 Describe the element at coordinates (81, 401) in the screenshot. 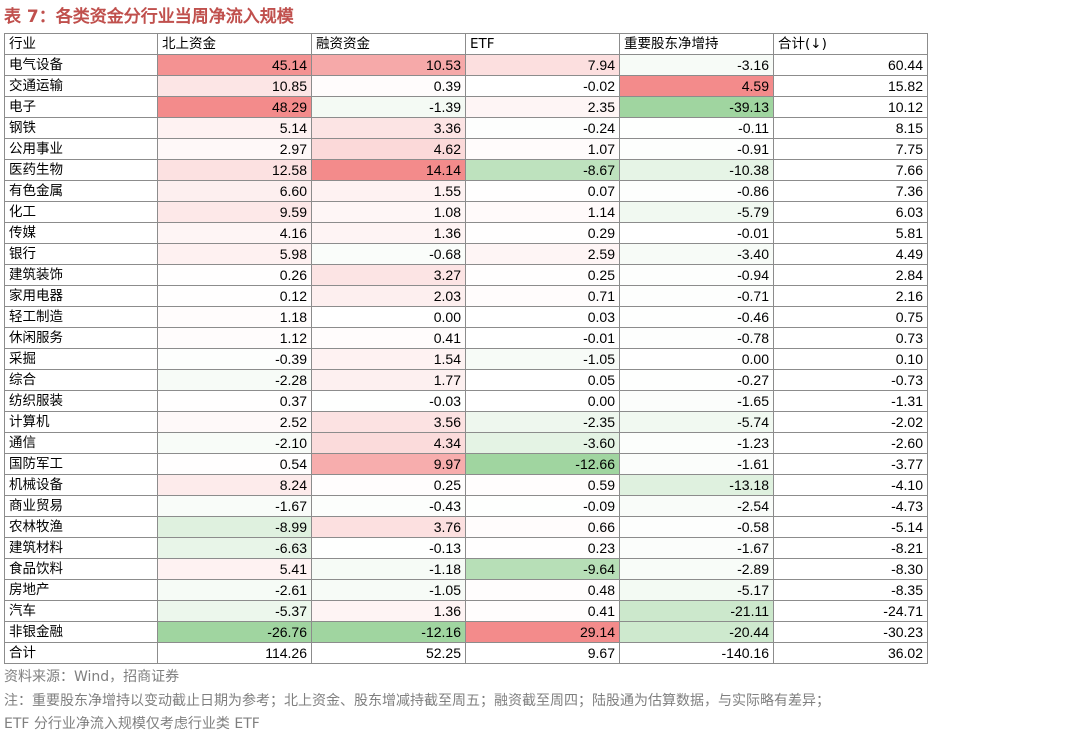

I see `table-cell: 纺织服装` at that location.